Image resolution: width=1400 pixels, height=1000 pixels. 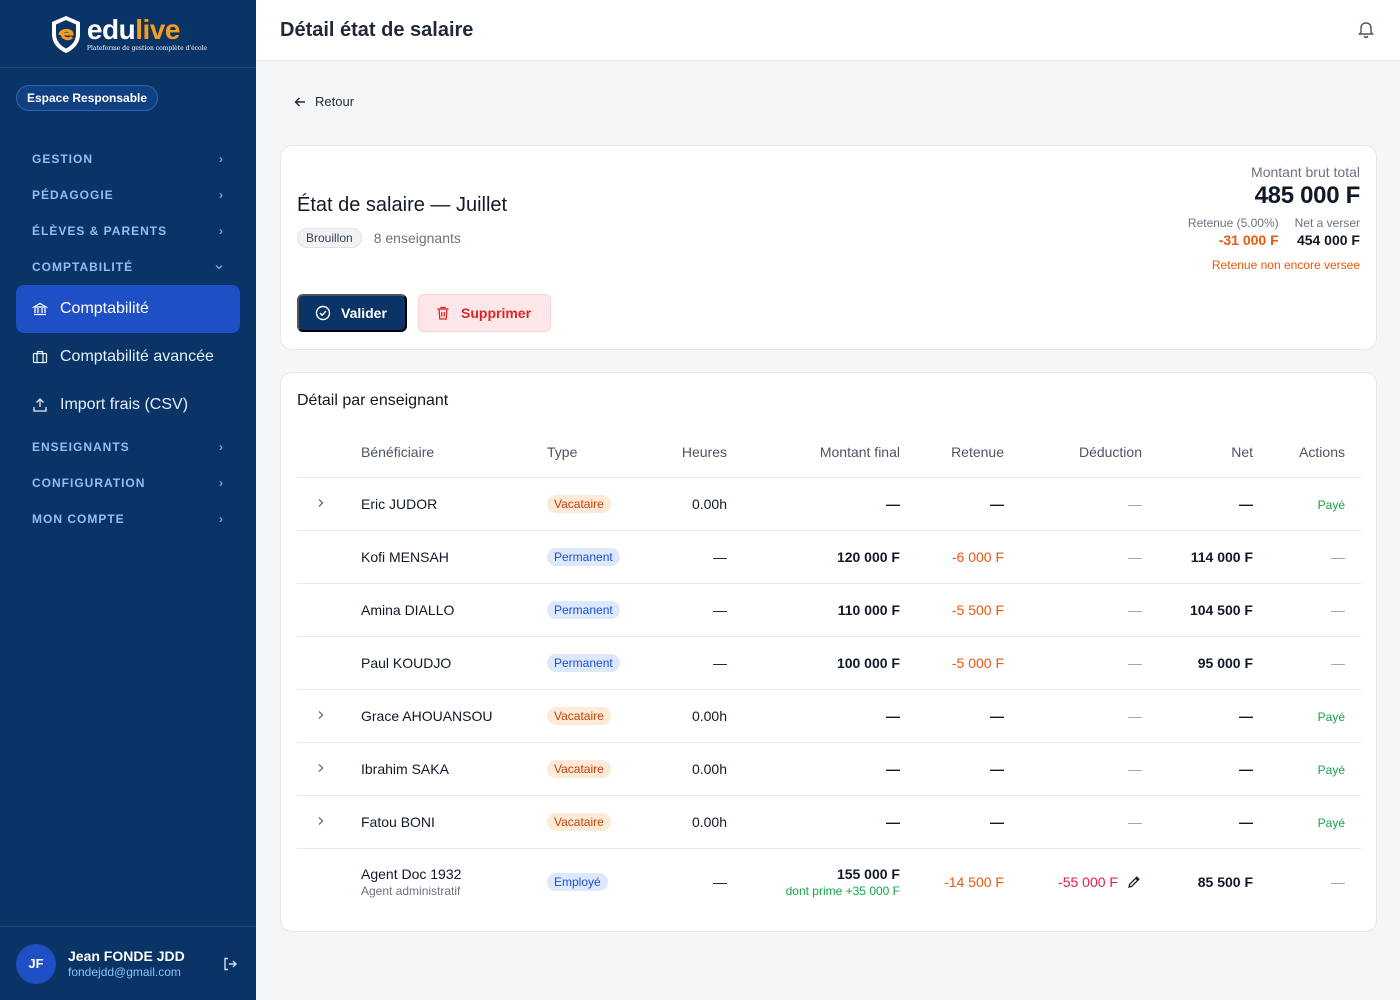 What do you see at coordinates (89, 483) in the screenshot?
I see `nav-section-label: CONFIGURATION` at bounding box center [89, 483].